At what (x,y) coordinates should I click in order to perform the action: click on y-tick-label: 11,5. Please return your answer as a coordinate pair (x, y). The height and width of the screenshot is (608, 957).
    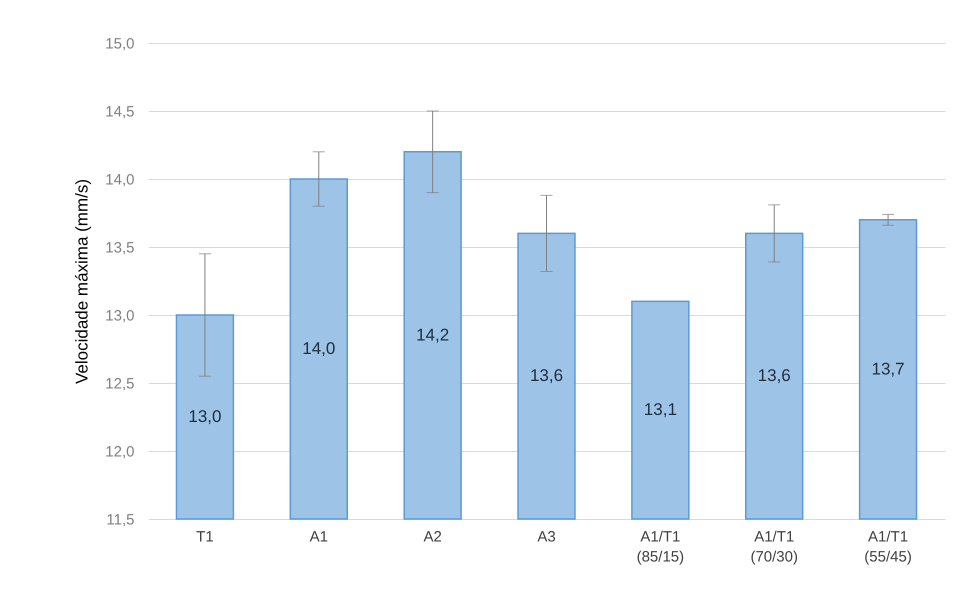
    Looking at the image, I should click on (120, 520).